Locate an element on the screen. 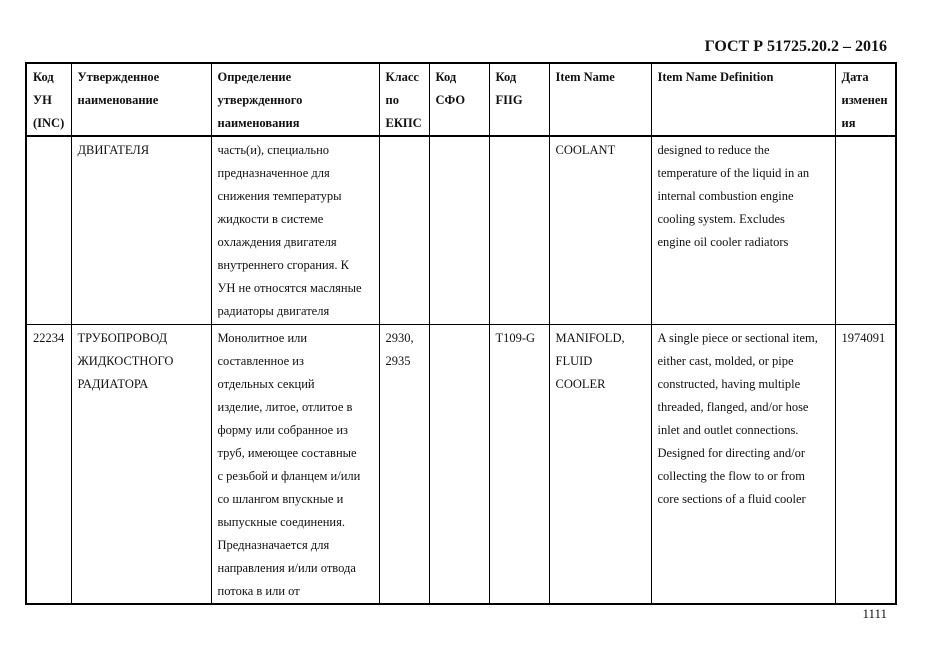  cell-fiig-code: T109-G is located at coordinates (519, 464).